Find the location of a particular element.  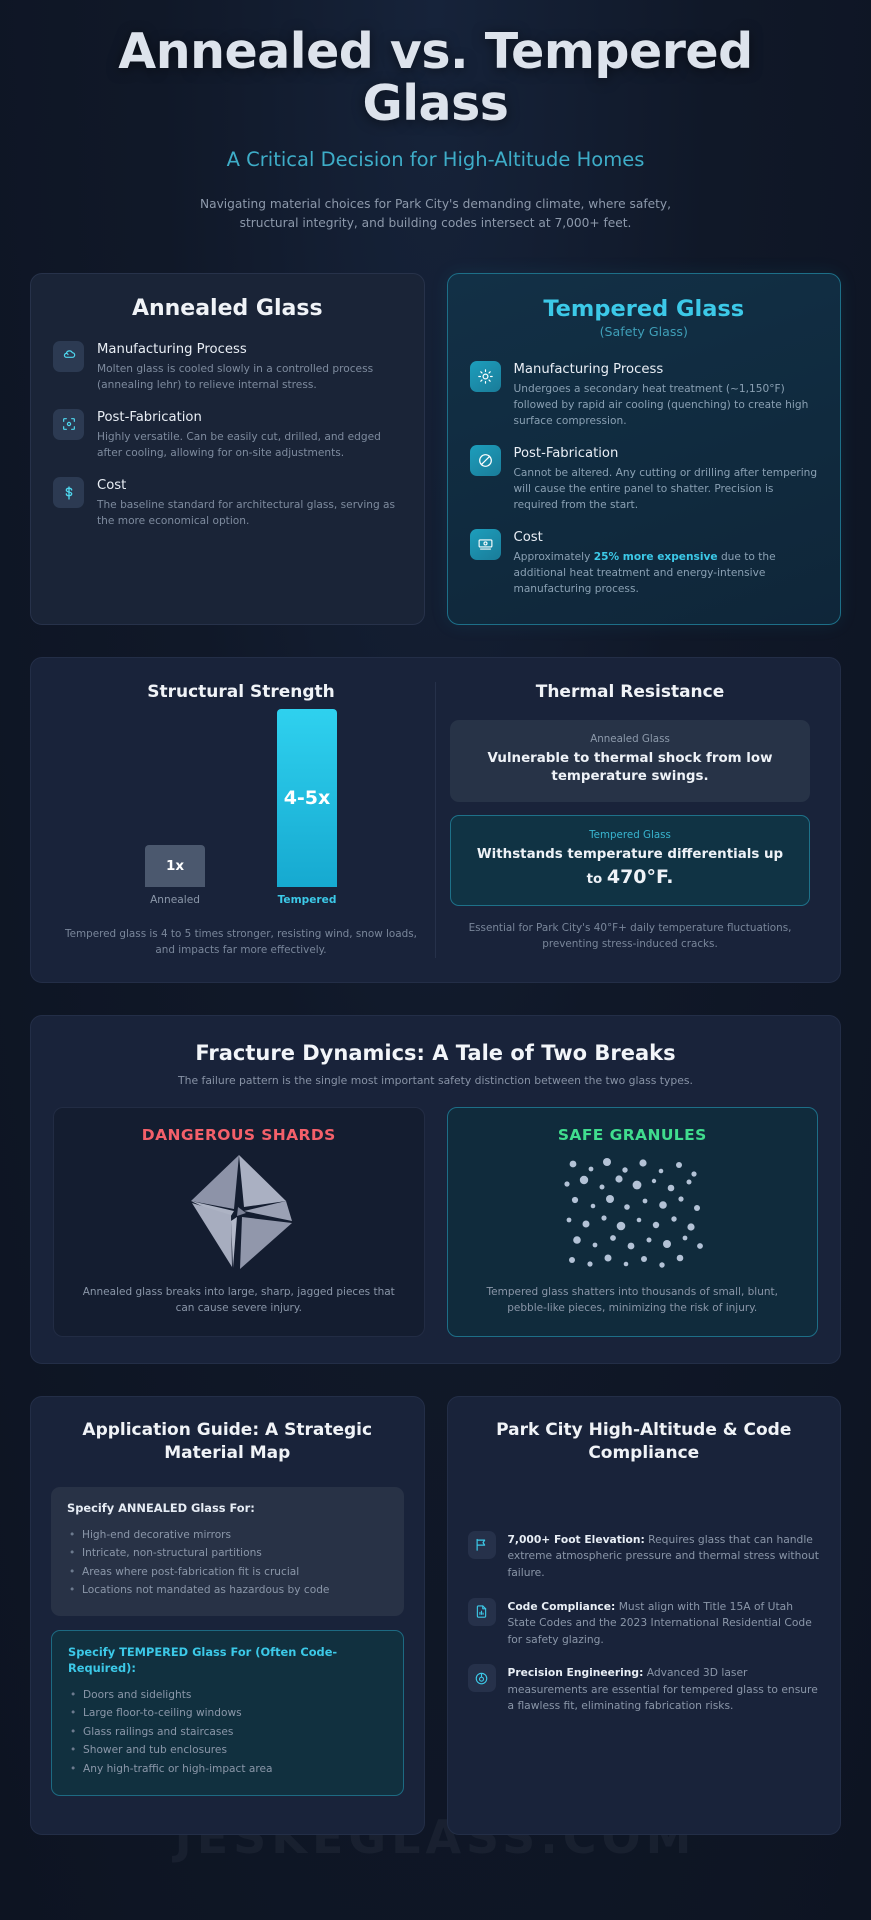

compliance-bold: 7,000+ Foot Elevation: is located at coordinates (576, 1539).